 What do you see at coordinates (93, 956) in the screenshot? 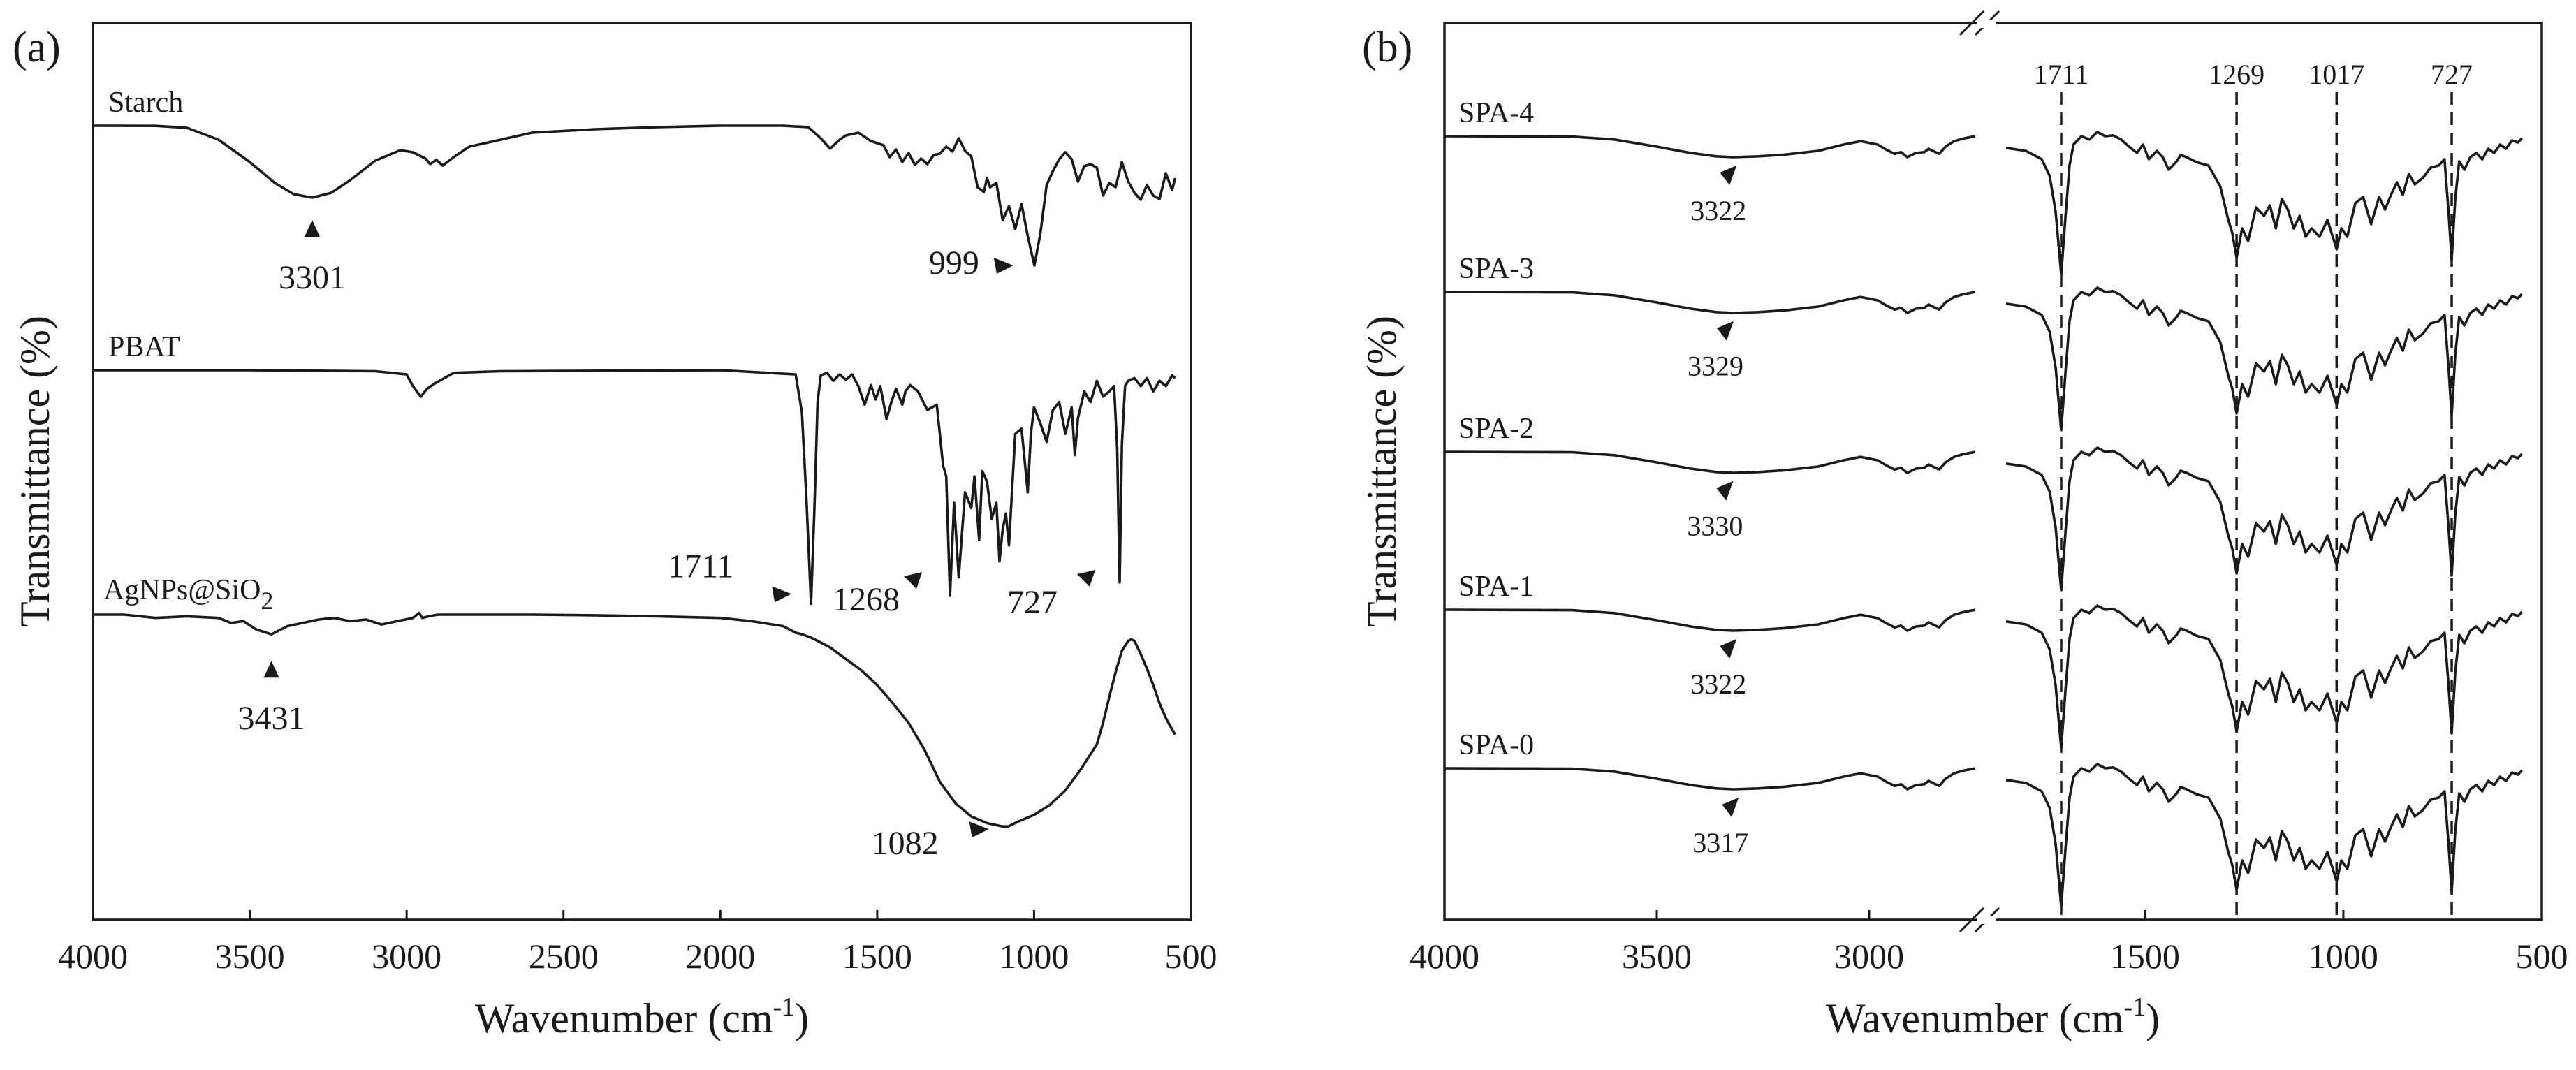
I see `panel-a-tick-label: 4000` at bounding box center [93, 956].